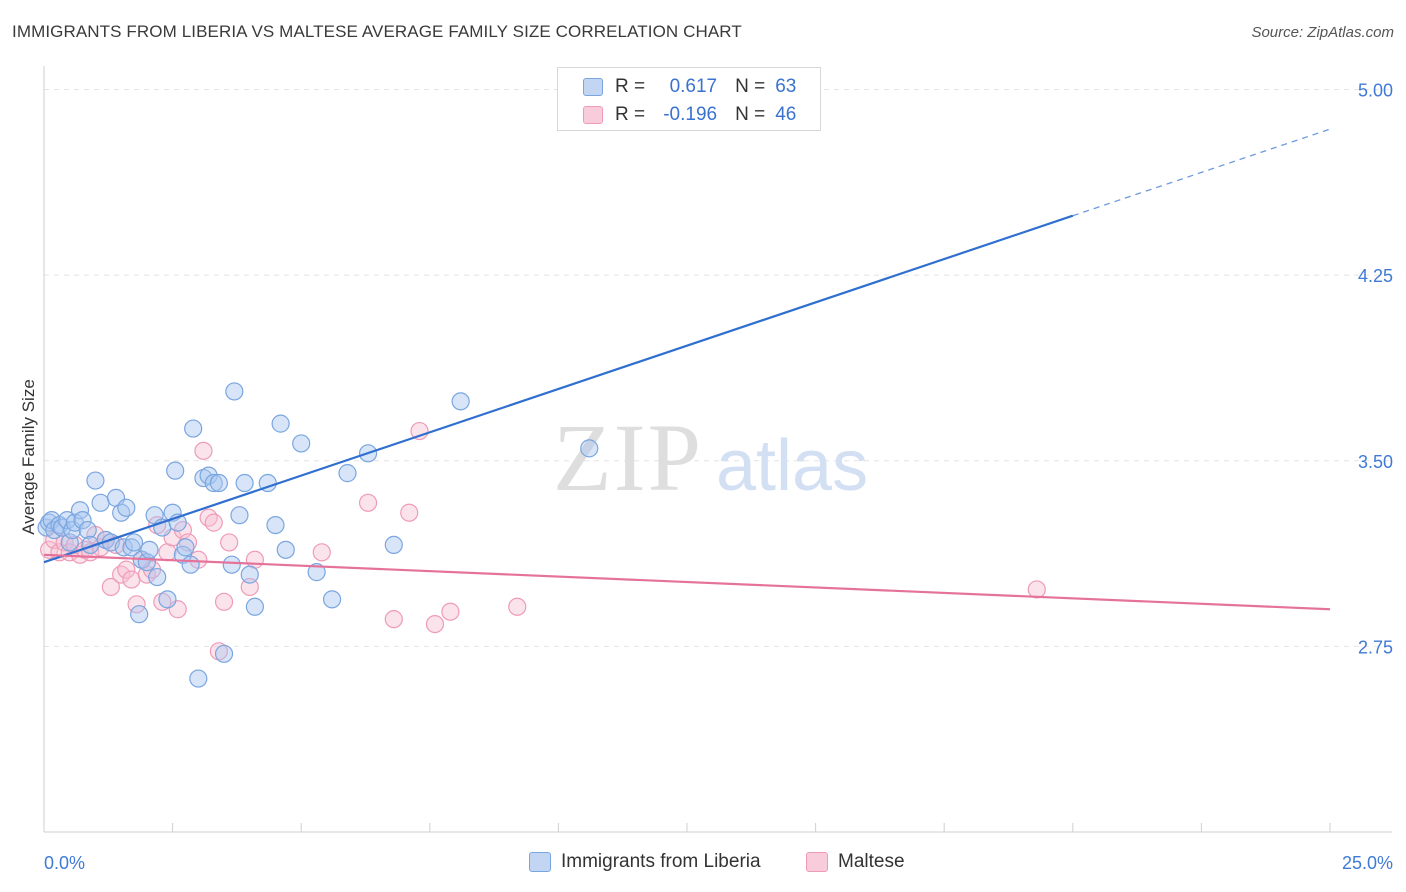  Describe the element at coordinates (1375, 276) in the screenshot. I see `y-tick-label: 4.25` at that location.